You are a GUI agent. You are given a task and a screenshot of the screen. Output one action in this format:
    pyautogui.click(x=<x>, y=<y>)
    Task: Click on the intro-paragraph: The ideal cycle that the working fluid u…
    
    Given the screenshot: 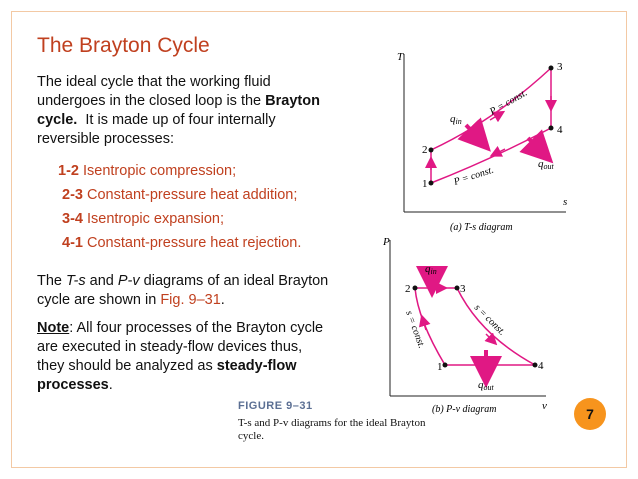 What is the action you would take?
    pyautogui.click(x=178, y=111)
    